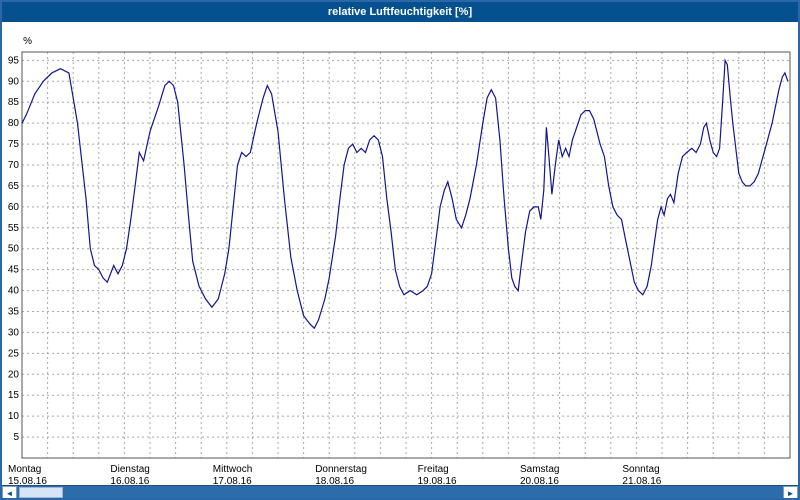  Describe the element at coordinates (27, 480) in the screenshot. I see `day-date-label: 15.08.16` at that location.